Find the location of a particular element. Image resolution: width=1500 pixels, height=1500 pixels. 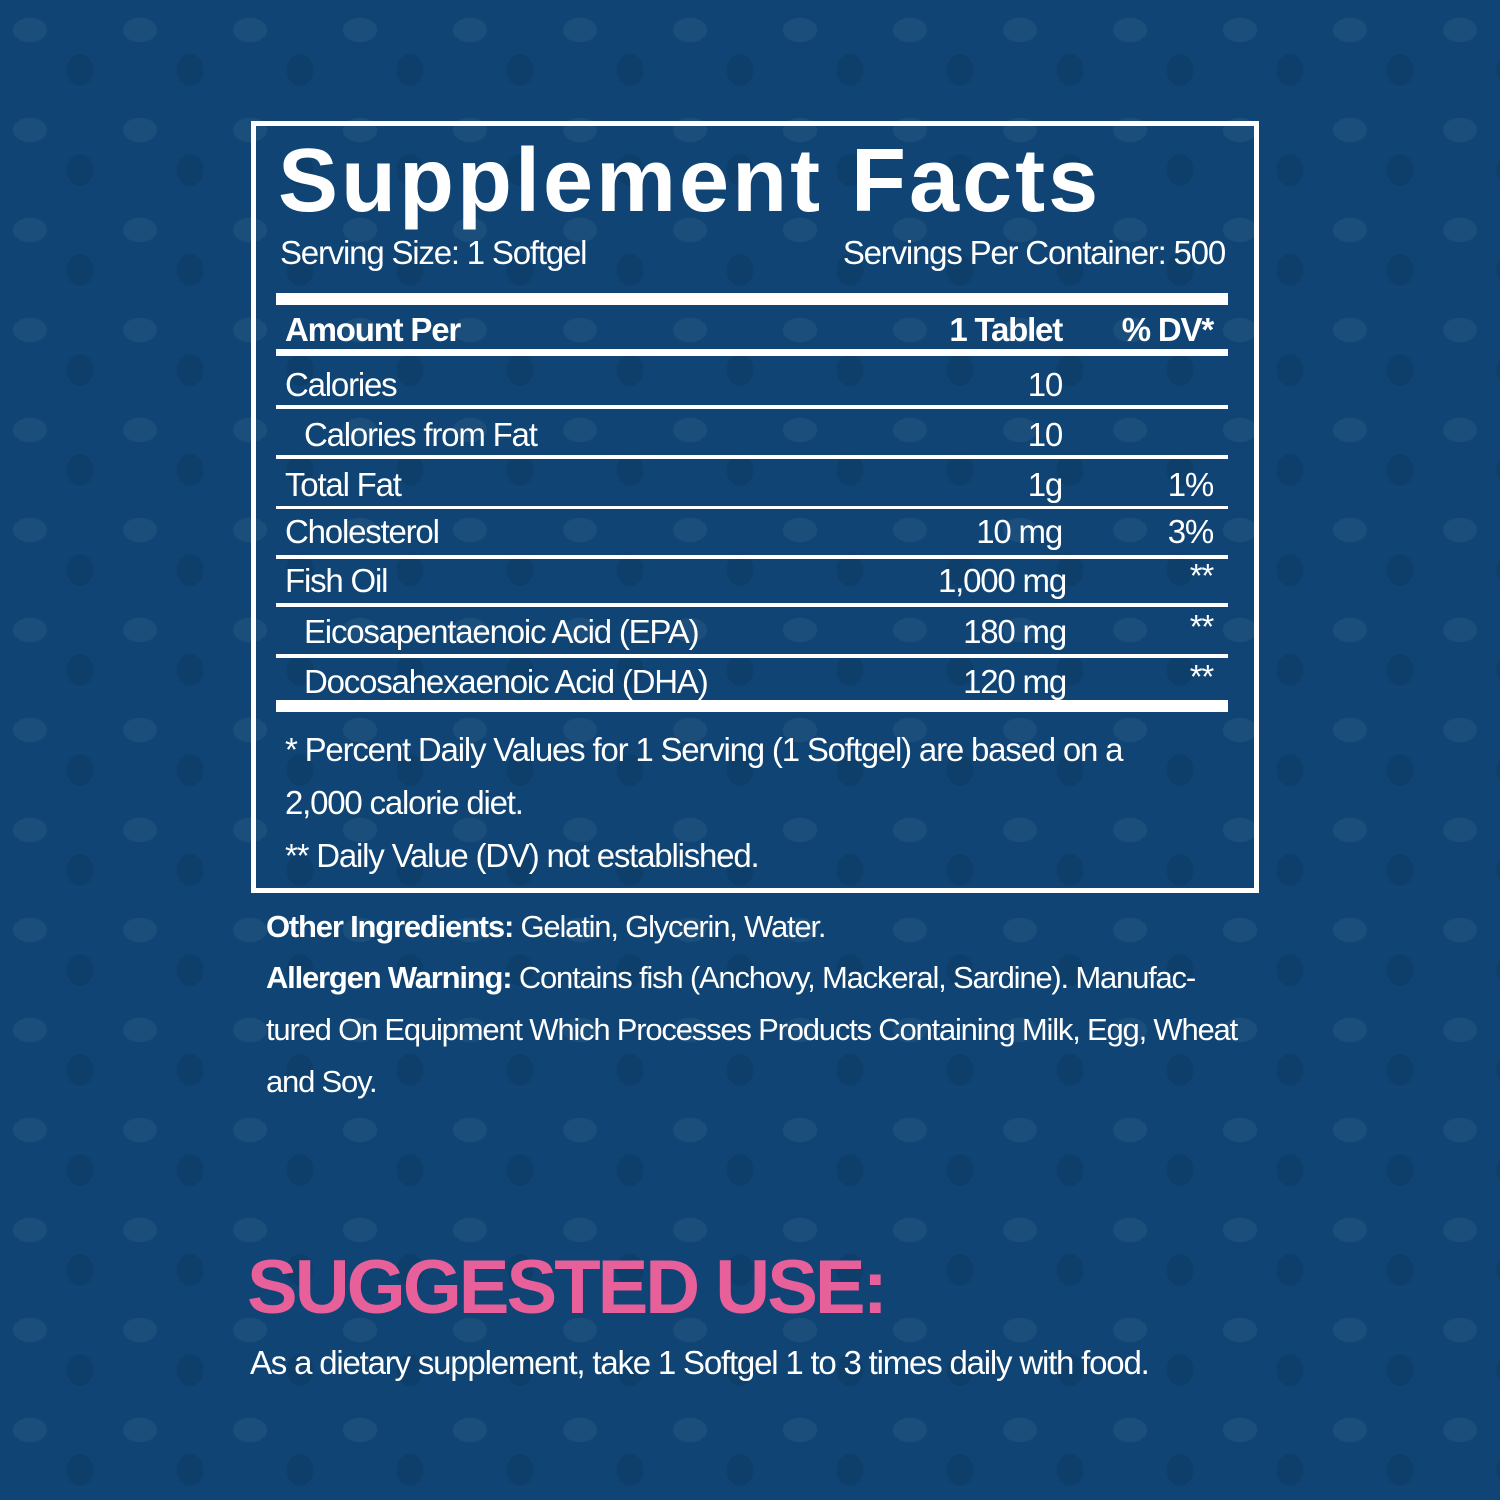

header-dv: % DV* is located at coordinates (1167, 329).